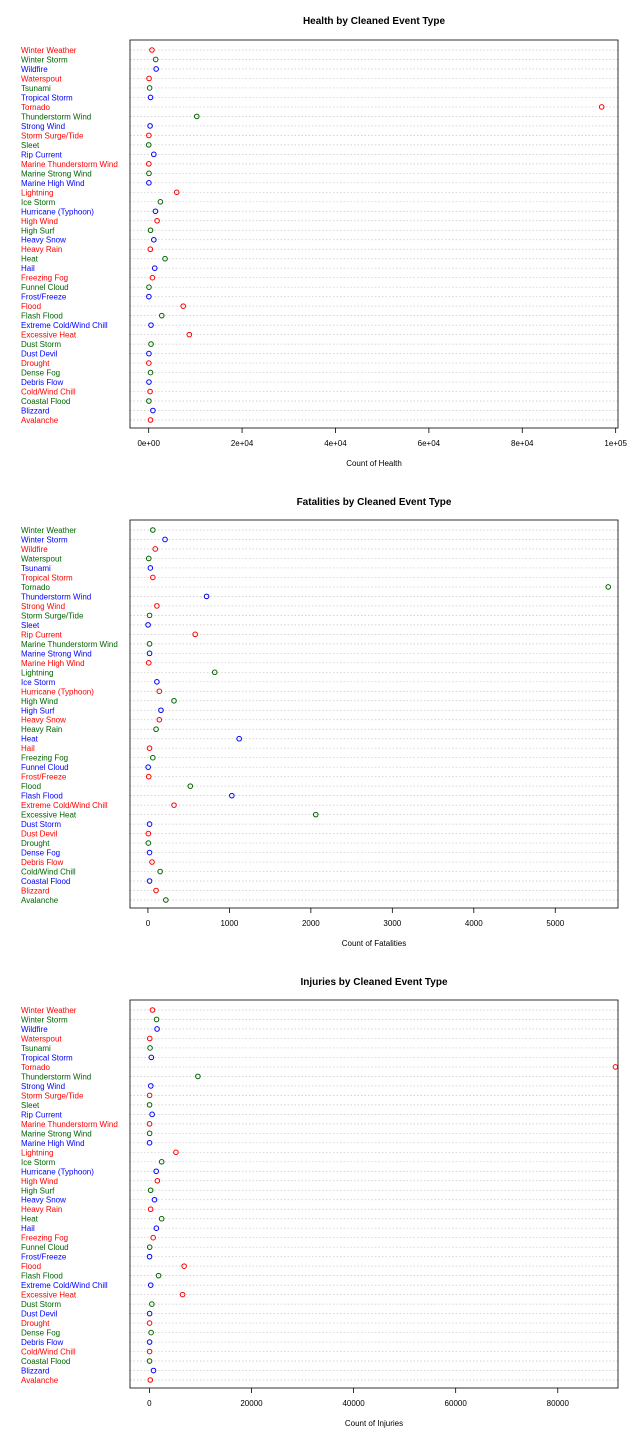  Describe the element at coordinates (41, 1304) in the screenshot. I see `category-label: Dust Storm` at that location.